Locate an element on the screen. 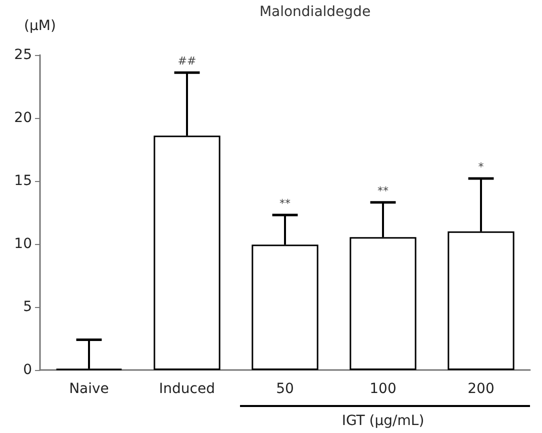  y-tick-label: 15 is located at coordinates (23, 181).